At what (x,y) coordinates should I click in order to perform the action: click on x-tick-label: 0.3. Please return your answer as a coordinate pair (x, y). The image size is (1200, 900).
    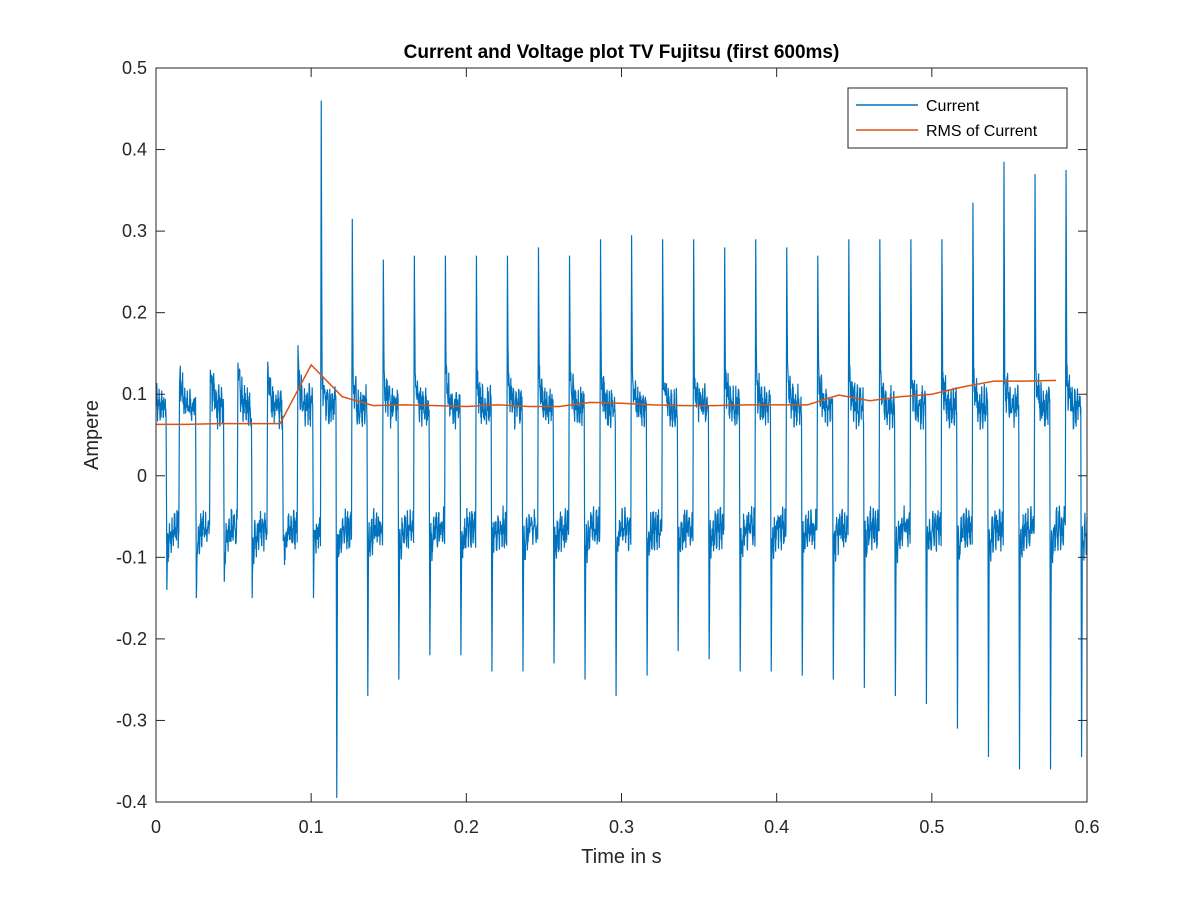
    Looking at the image, I should click on (621, 827).